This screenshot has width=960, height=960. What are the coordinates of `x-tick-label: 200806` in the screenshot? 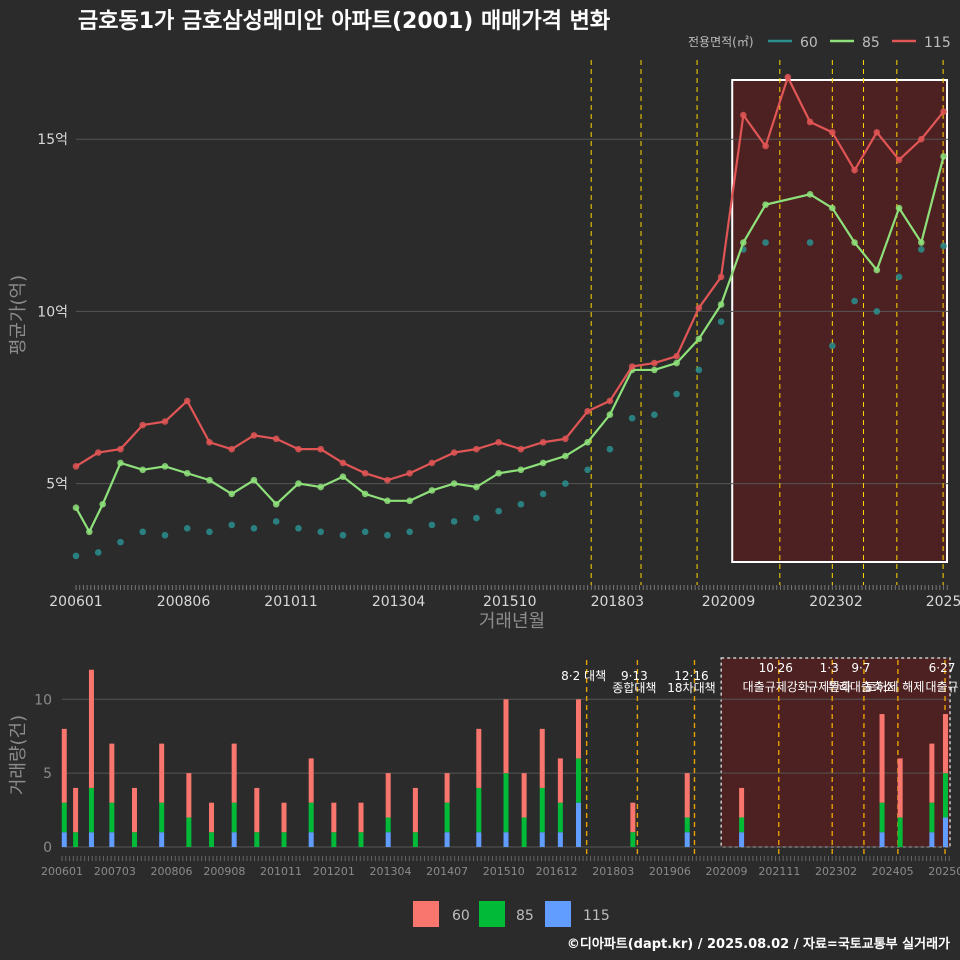 It's located at (184, 602).